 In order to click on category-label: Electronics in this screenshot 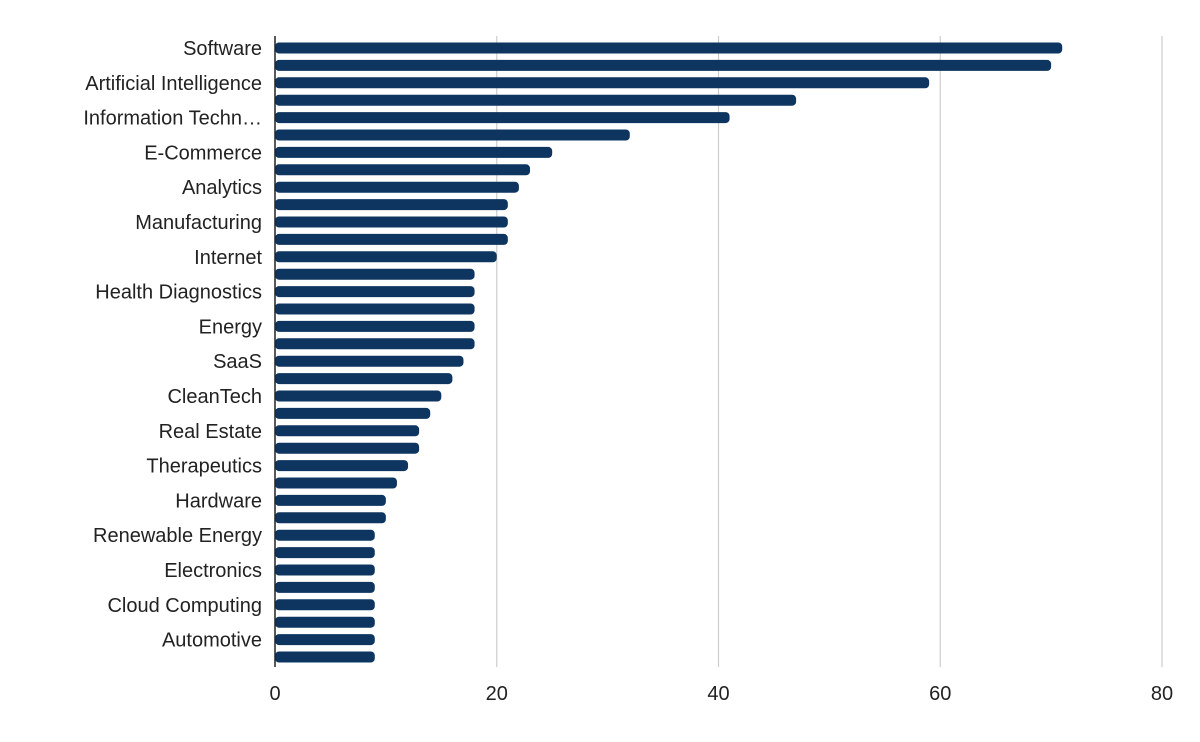, I will do `click(213, 571)`.